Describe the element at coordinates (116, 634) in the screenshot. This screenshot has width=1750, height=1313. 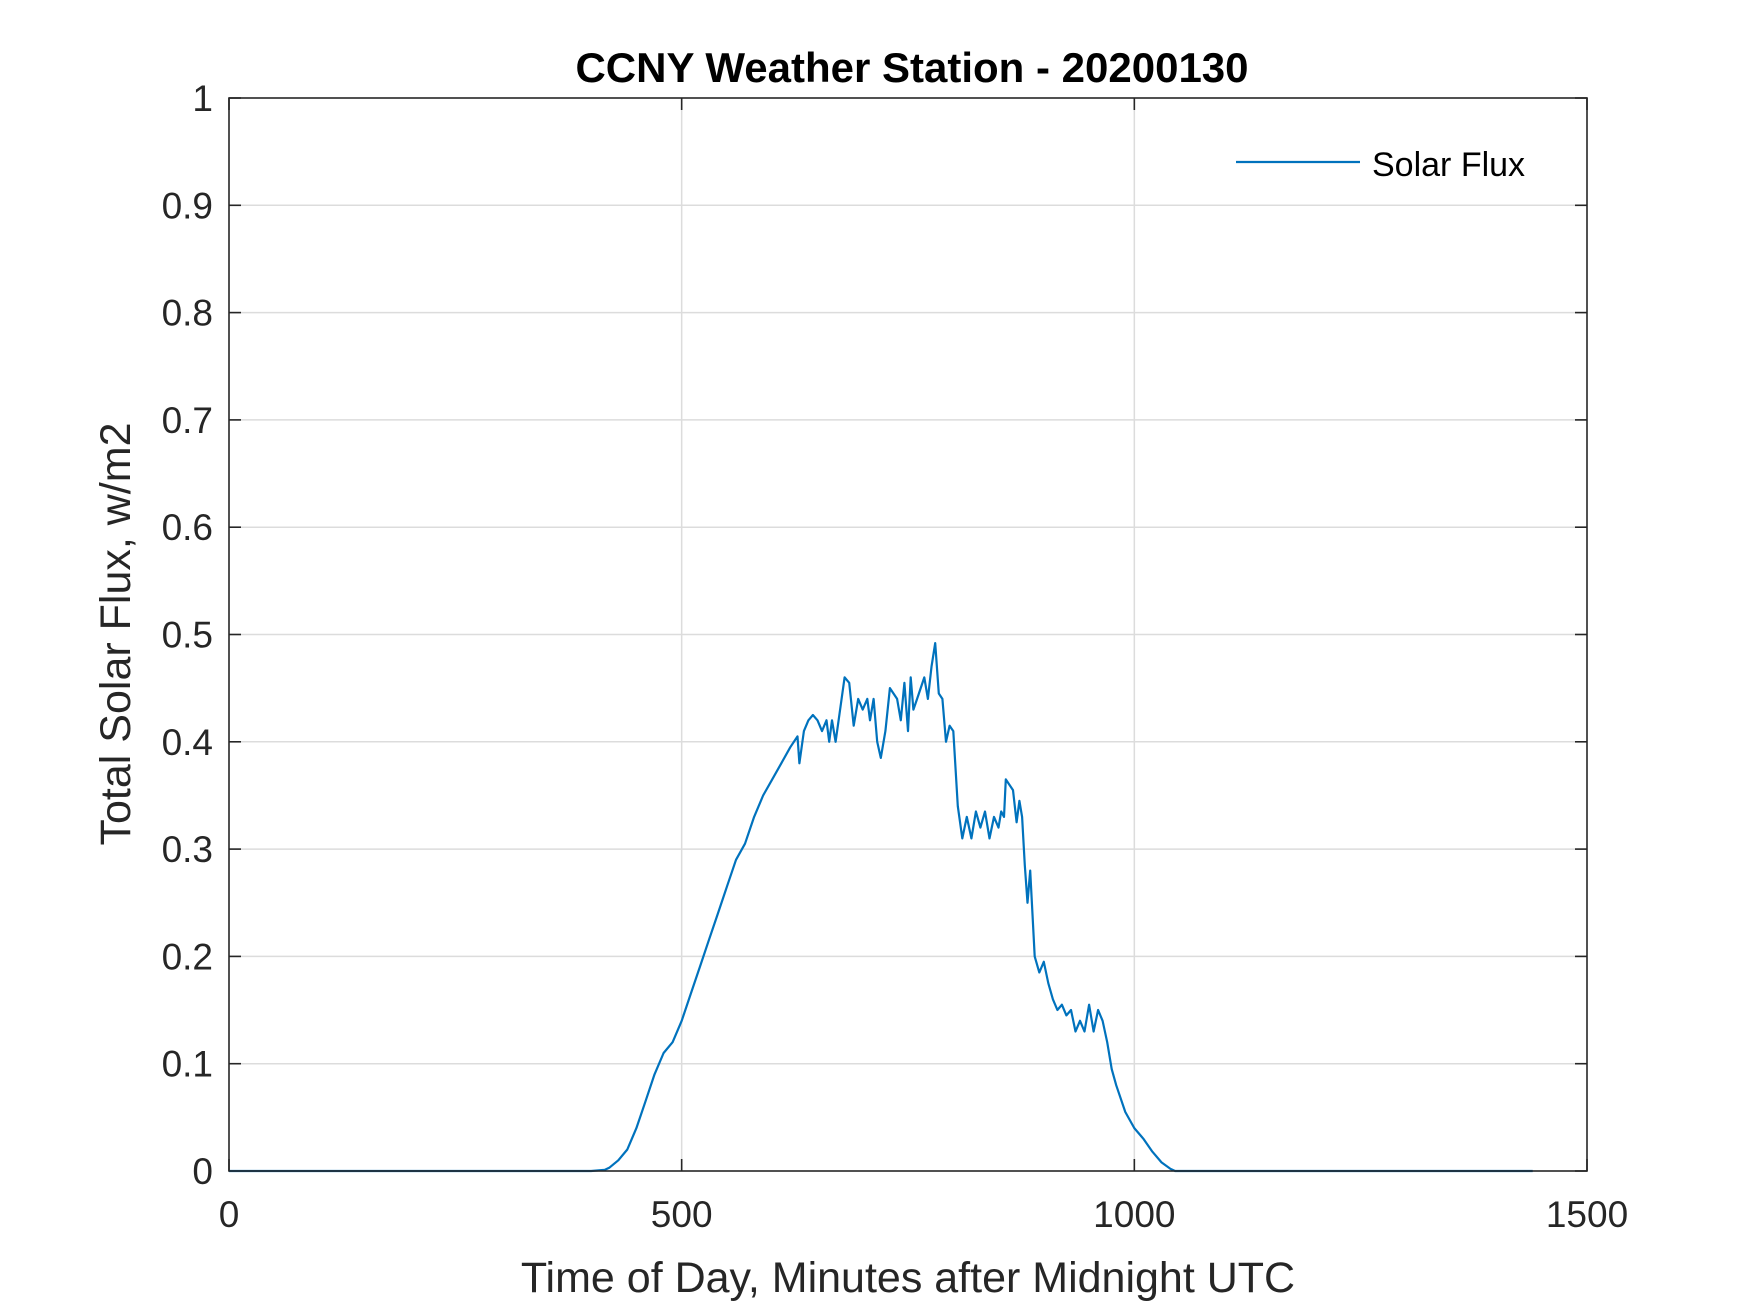
I see `y-axis-label: Total Solar Flux, w/m2` at that location.